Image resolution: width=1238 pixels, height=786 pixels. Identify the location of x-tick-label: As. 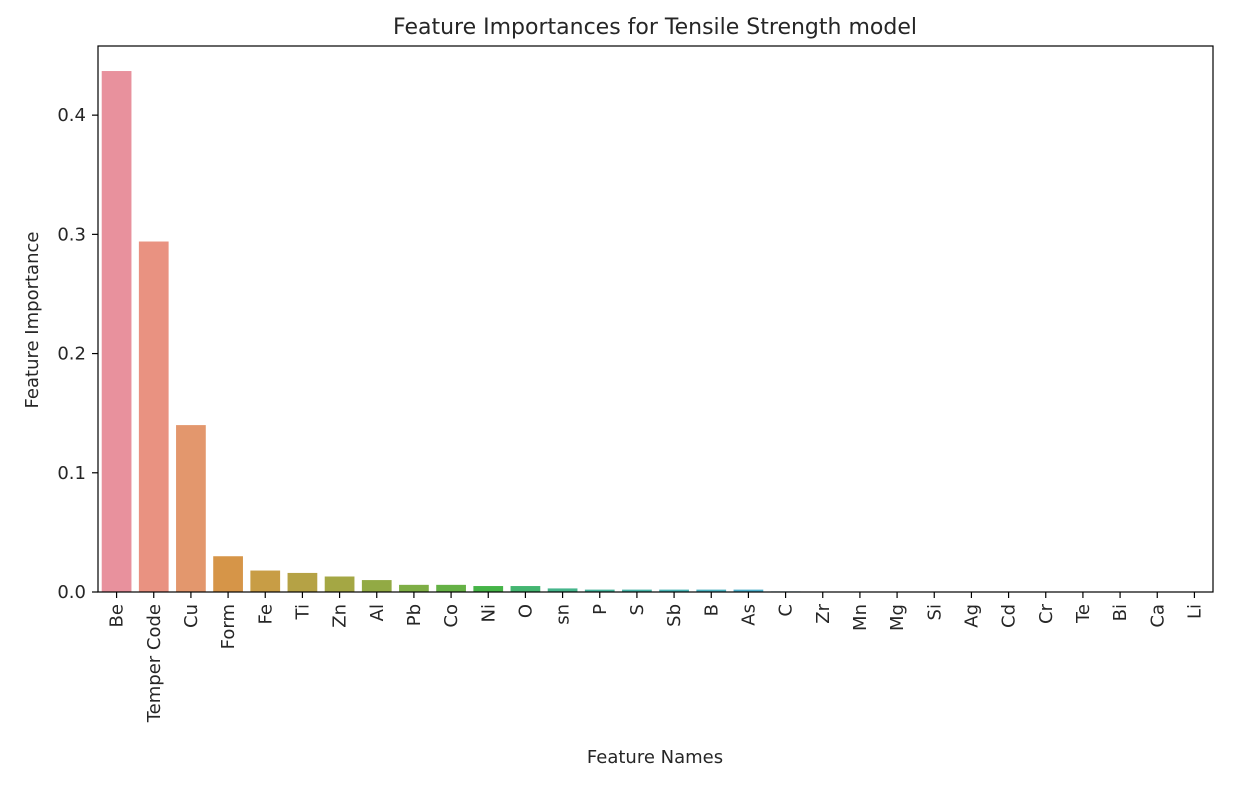
(748, 615).